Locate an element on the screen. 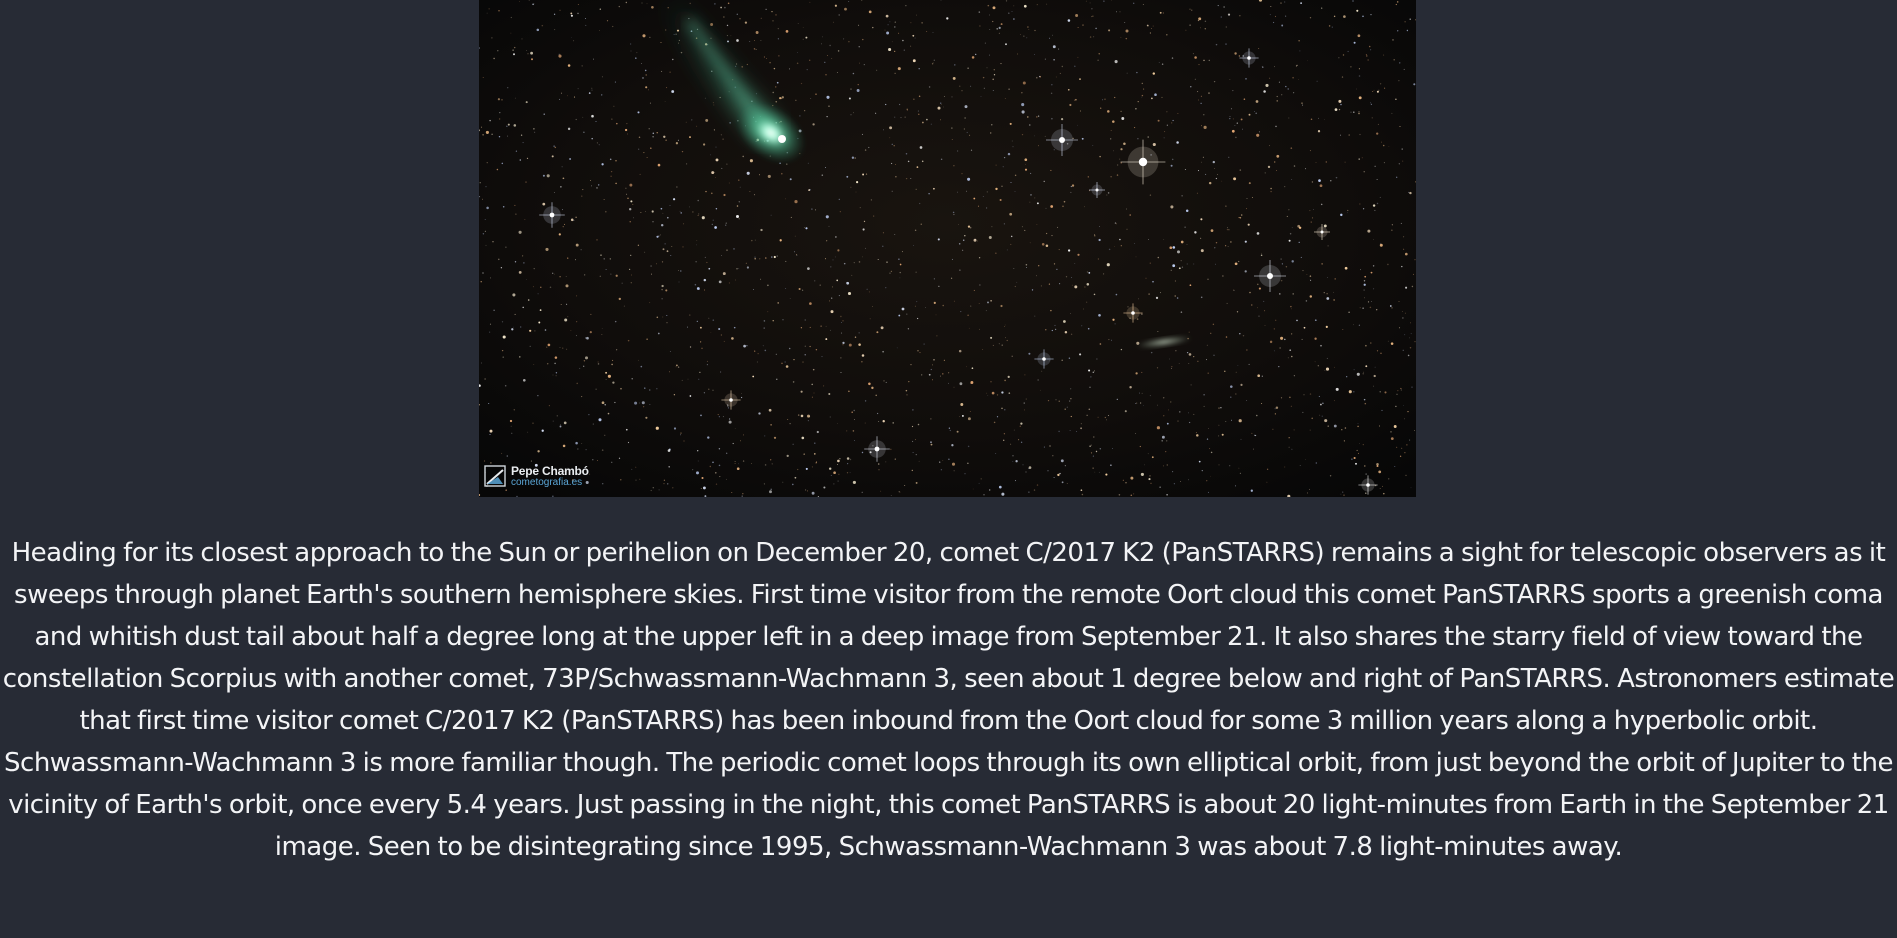  comet-73p is located at coordinates (1164, 342).